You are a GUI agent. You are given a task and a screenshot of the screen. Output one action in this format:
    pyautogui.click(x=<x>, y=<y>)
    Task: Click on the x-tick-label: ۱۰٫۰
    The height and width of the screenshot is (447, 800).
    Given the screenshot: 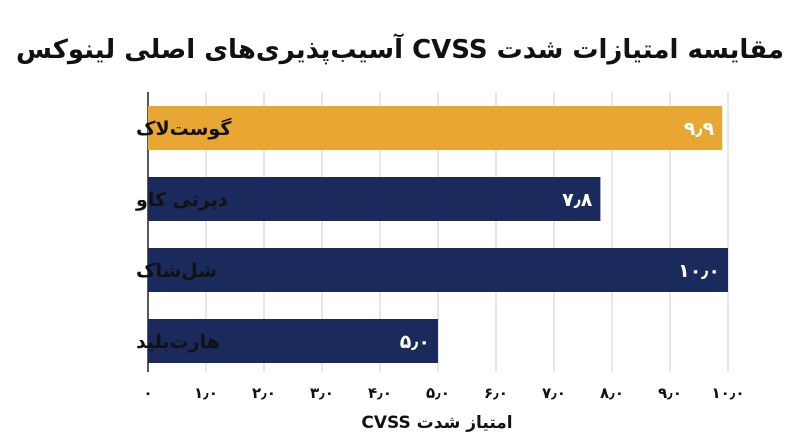 What is the action you would take?
    pyautogui.click(x=727, y=393)
    